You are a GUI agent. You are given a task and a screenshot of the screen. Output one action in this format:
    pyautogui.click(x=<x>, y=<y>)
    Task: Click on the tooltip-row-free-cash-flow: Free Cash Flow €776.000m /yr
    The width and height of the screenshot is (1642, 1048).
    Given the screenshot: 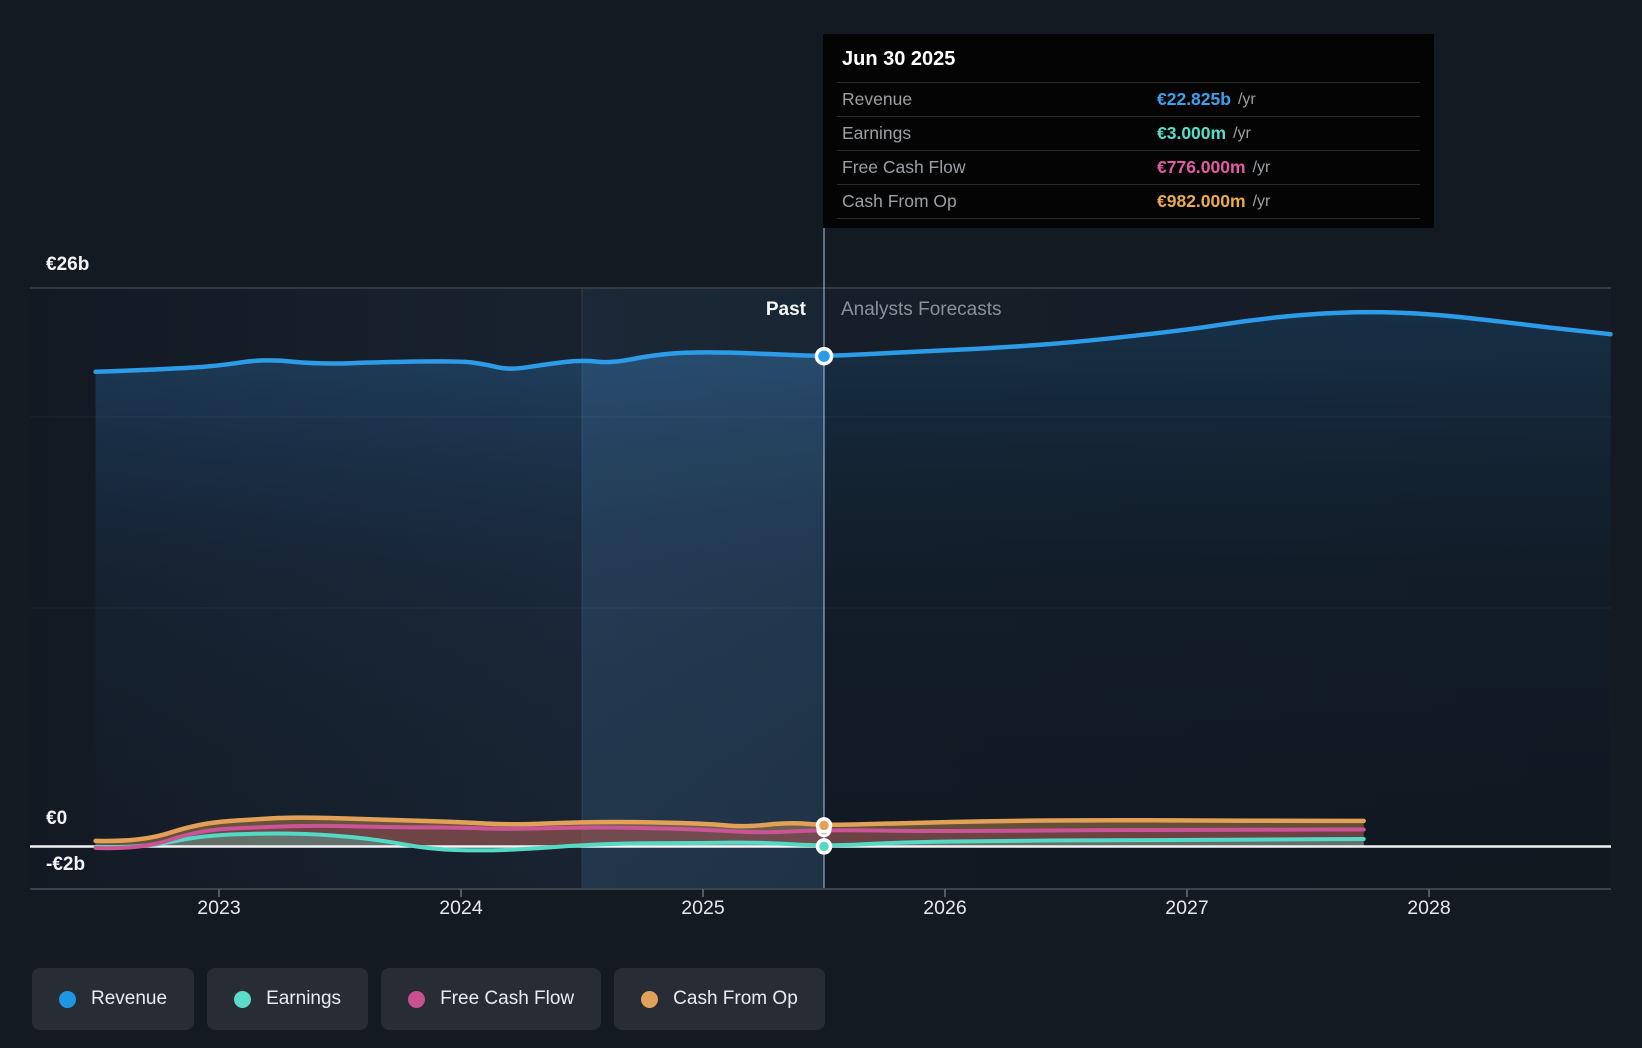 What is the action you would take?
    pyautogui.click(x=1128, y=167)
    